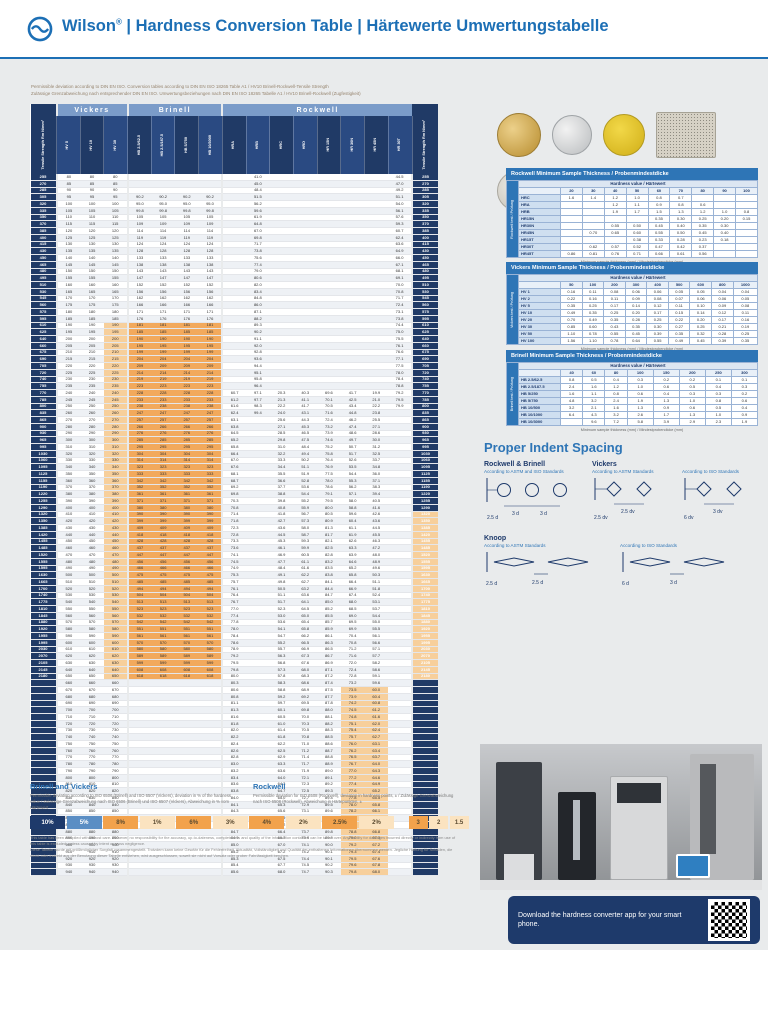  Describe the element at coordinates (571, 233) in the screenshot. I see `thickness-value` at that location.